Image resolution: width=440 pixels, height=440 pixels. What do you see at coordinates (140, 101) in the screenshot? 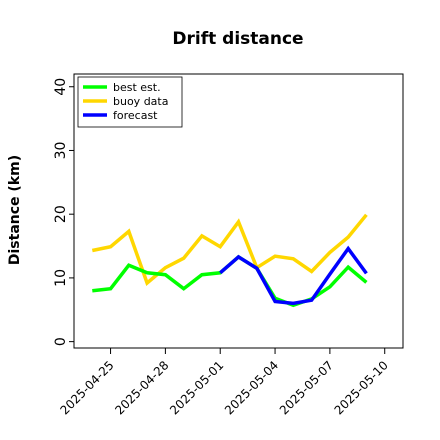
I see `legend-label-buoy-data: buoy data` at bounding box center [140, 101].